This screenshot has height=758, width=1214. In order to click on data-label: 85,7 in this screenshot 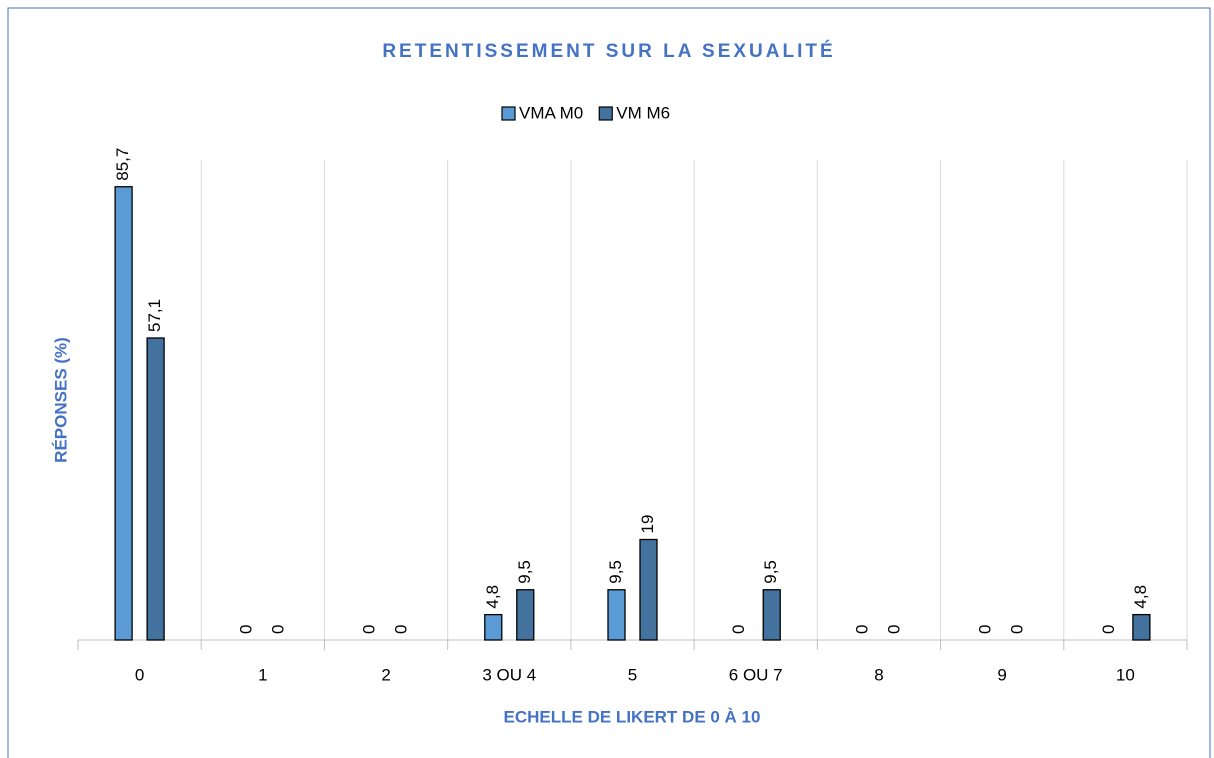, I will do `click(122, 164)`.